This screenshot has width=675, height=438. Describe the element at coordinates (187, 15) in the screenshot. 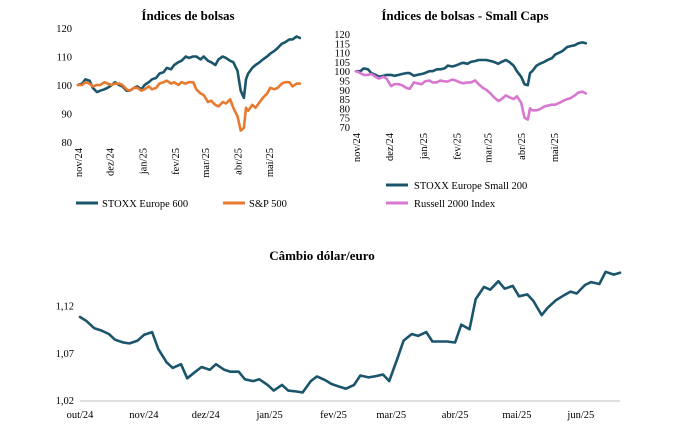

I see `chart-title-stock-indices: Índices de bolsas` at that location.